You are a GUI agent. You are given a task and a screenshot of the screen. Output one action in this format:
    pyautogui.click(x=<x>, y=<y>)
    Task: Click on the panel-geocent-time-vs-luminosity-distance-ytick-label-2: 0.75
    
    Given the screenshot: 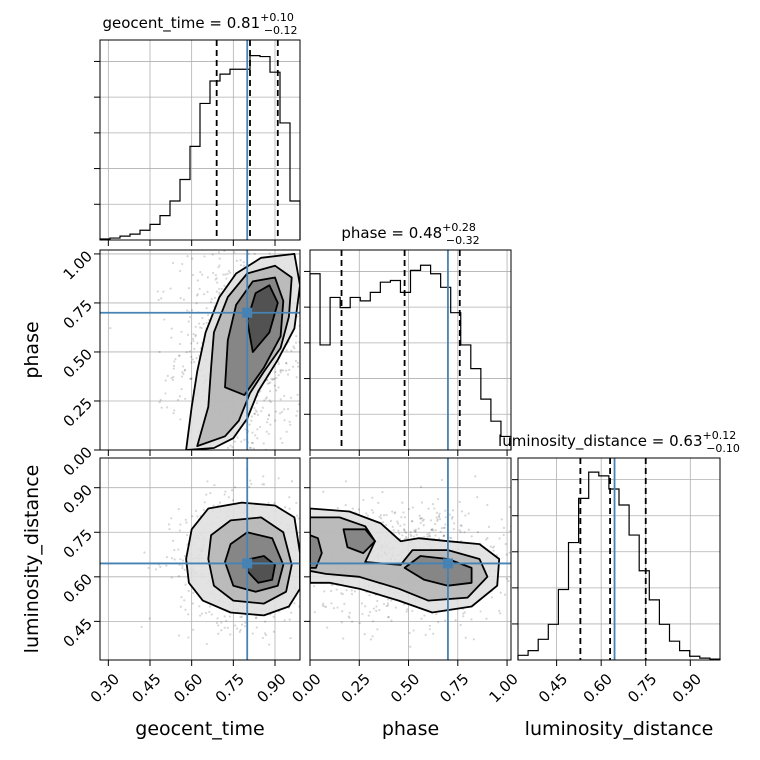 What is the action you would take?
    pyautogui.click(x=78, y=544)
    